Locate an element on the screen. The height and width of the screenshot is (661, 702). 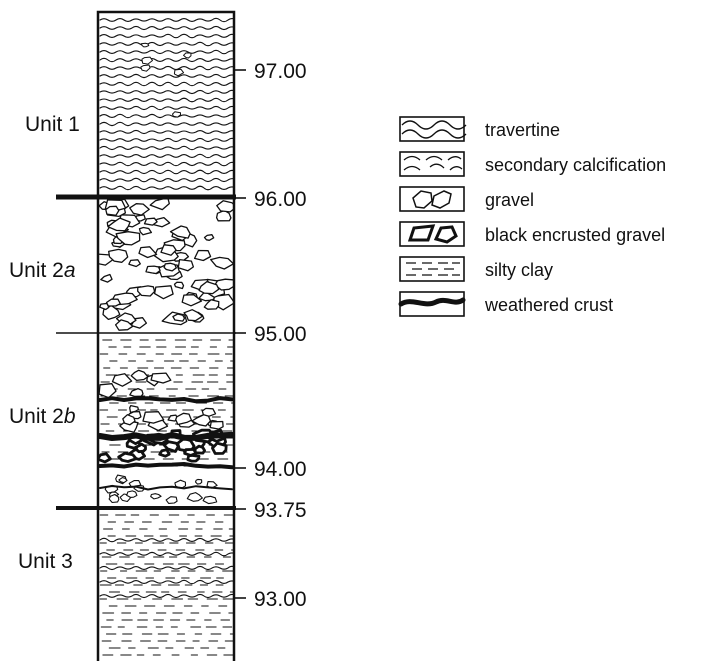
legend-label-black-encrusted-gravel: black encrusted gravel is located at coordinates (575, 235).